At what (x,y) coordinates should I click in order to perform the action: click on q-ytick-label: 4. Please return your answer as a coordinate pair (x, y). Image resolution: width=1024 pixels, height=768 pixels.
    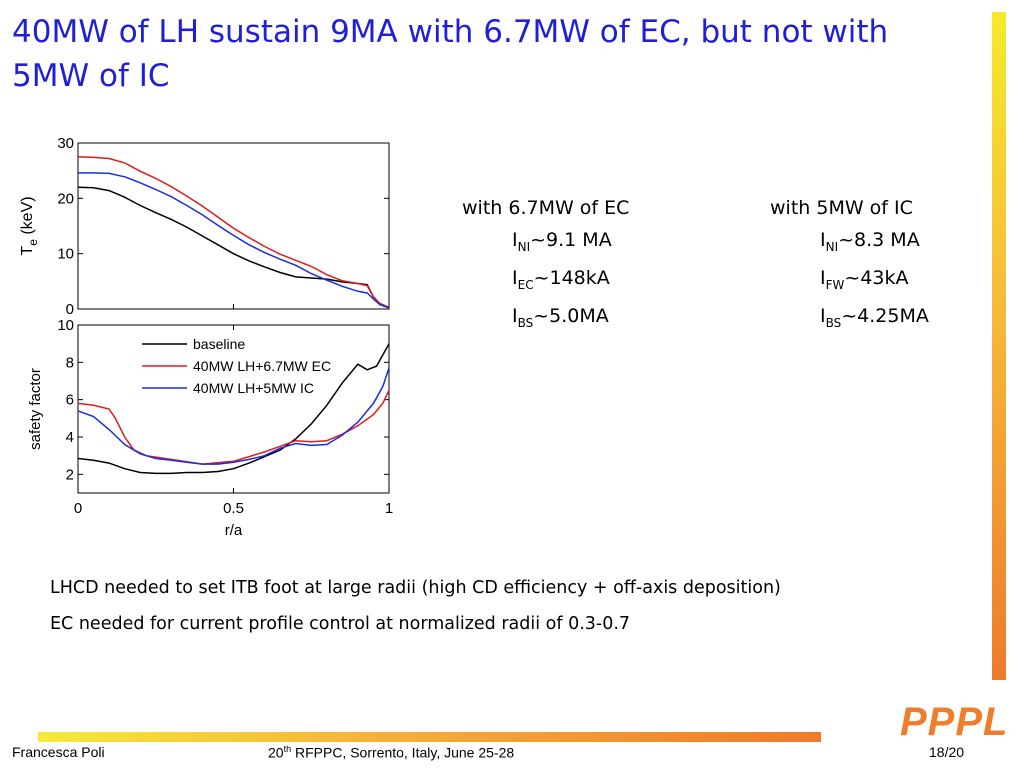
    Looking at the image, I should click on (70, 437).